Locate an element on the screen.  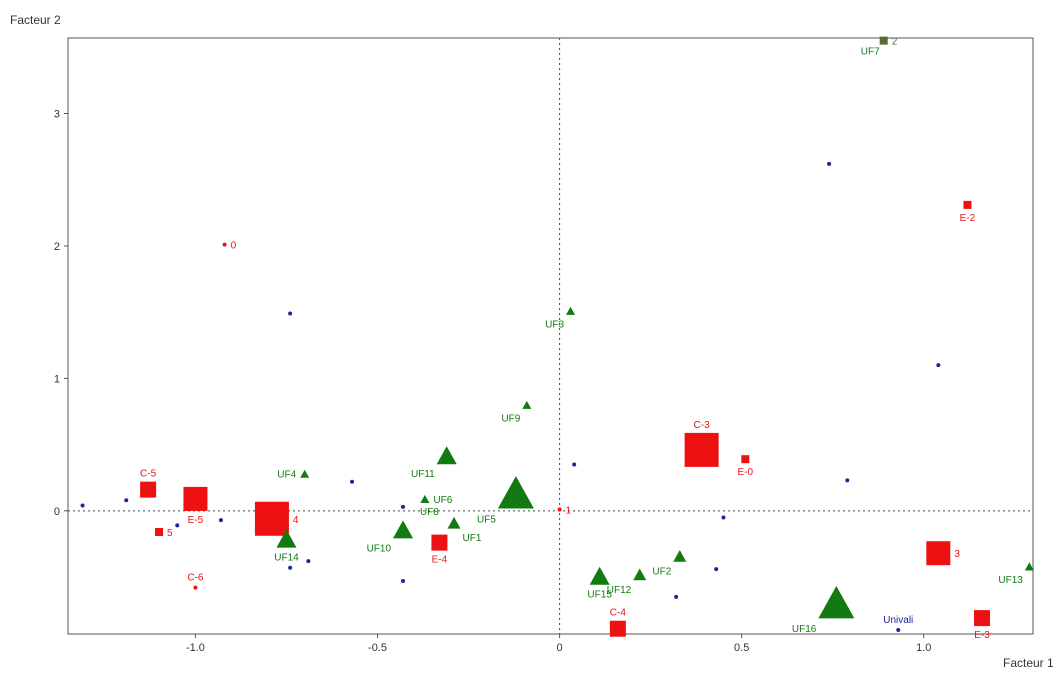
point-label: UF4 is located at coordinates (286, 475).